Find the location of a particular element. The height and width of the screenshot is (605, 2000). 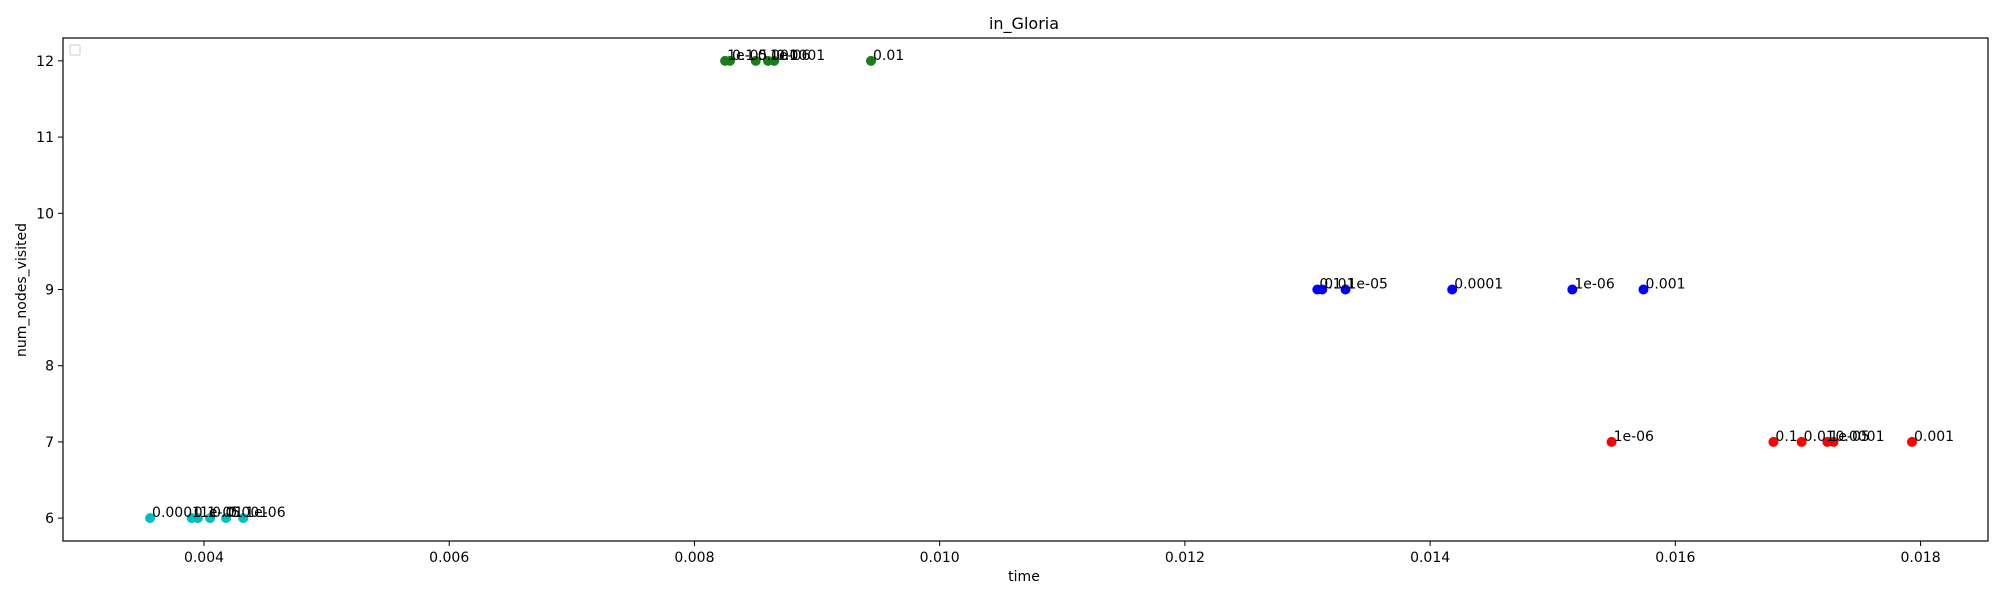

x-tick-label: 0.016 is located at coordinates (1675, 558).